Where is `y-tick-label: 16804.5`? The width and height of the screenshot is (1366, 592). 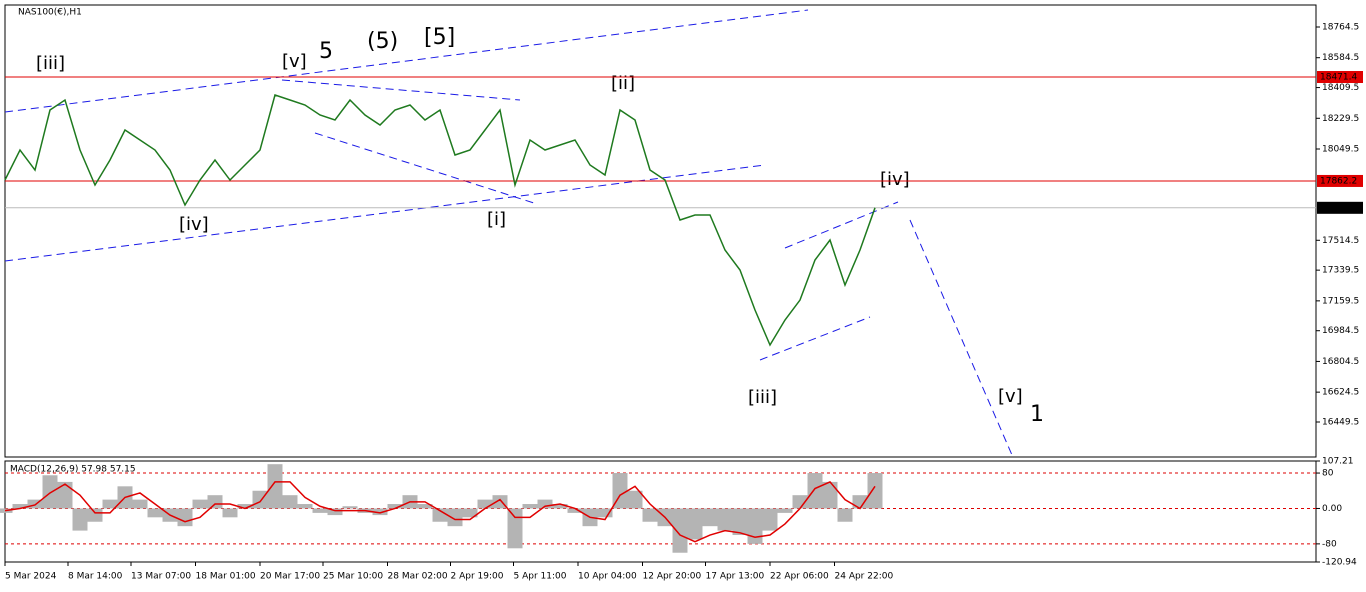 y-tick-label: 16804.5 is located at coordinates (1340, 362).